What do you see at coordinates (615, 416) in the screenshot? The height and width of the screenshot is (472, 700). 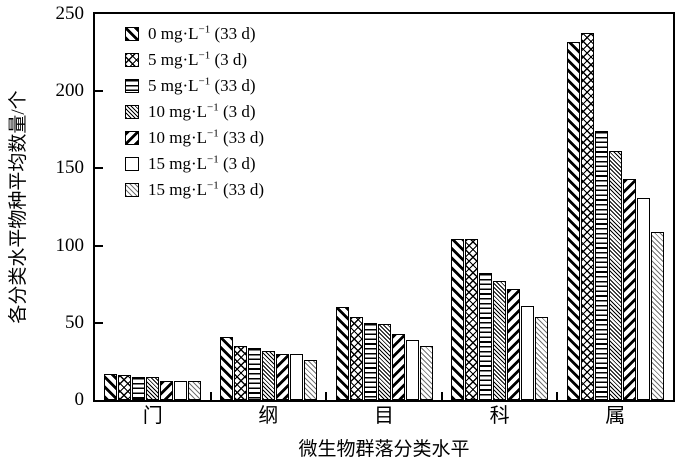 I see `x-category-label: 属` at bounding box center [615, 416].